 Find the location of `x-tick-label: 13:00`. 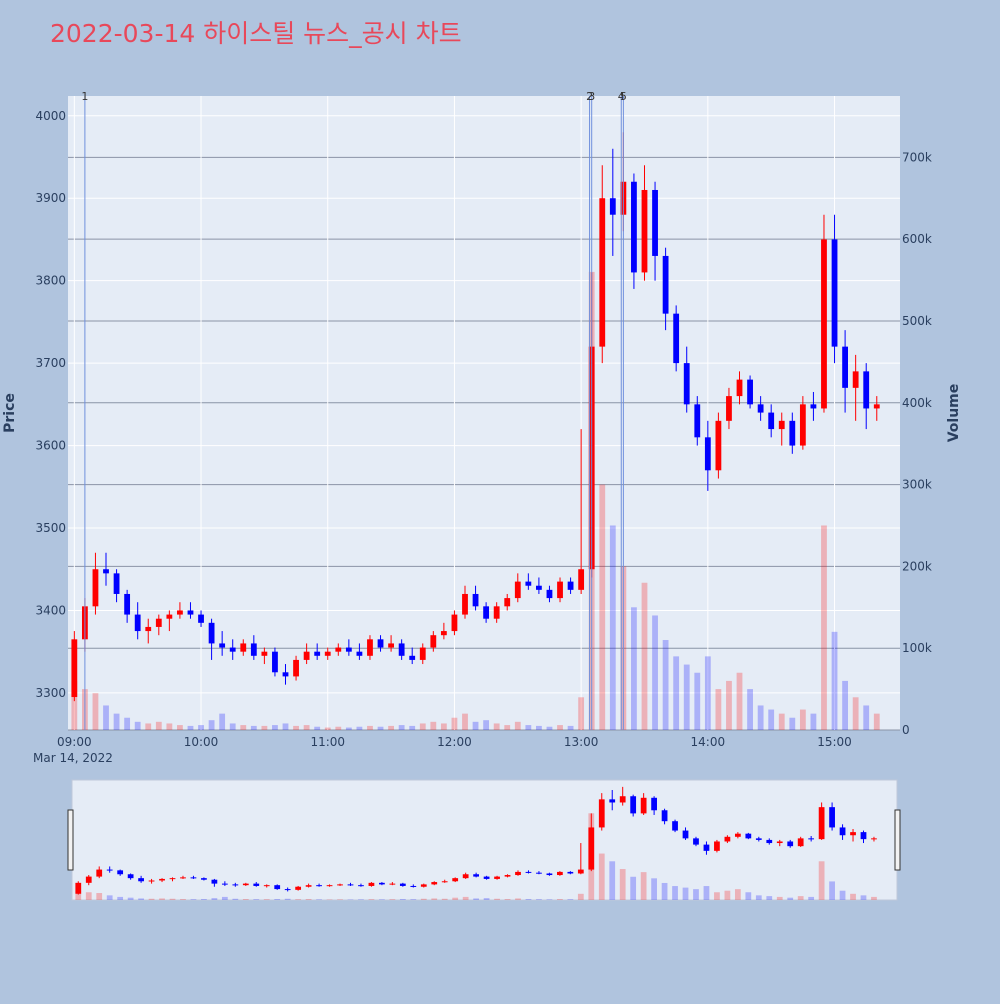

x-tick-label: 13:00 is located at coordinates (581, 742).